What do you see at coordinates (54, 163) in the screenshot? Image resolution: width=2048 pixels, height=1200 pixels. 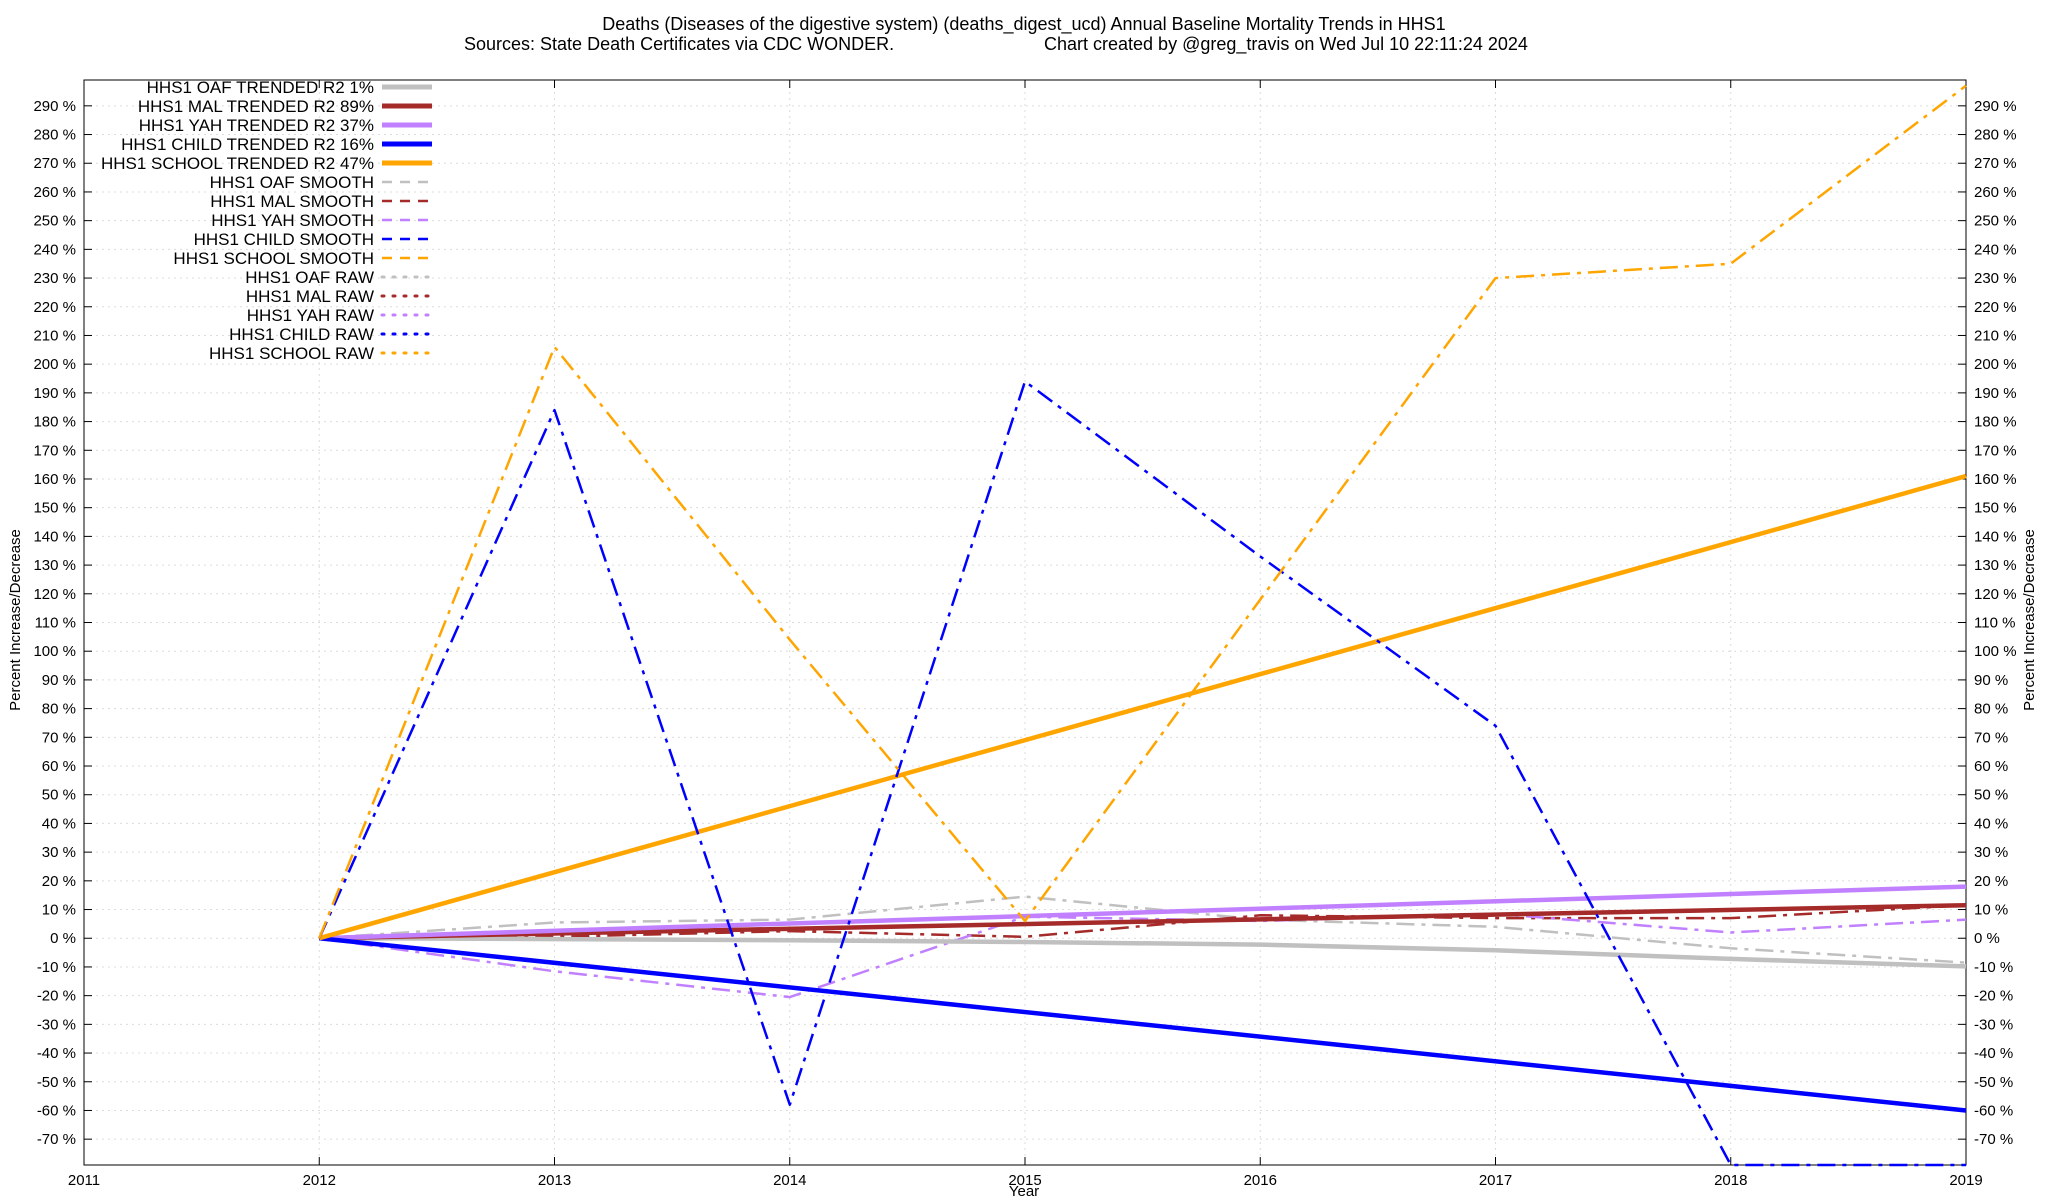 I see `y-tick-label-left: 270 %` at bounding box center [54, 163].